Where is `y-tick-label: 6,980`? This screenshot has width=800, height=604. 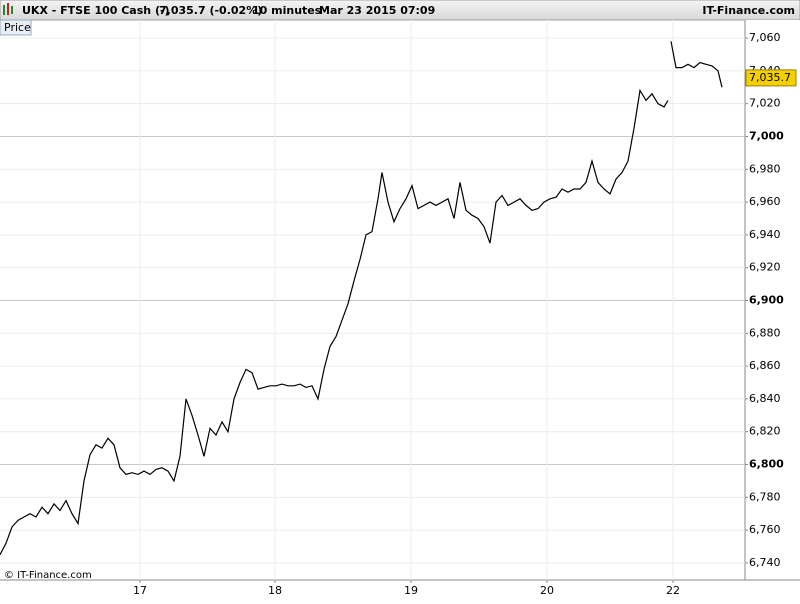 y-tick-label: 6,980 is located at coordinates (765, 168).